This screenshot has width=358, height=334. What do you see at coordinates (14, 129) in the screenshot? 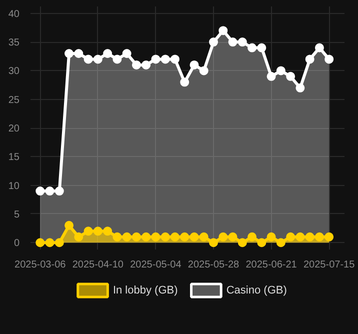
I see `y-tick-label: 20` at bounding box center [14, 129].